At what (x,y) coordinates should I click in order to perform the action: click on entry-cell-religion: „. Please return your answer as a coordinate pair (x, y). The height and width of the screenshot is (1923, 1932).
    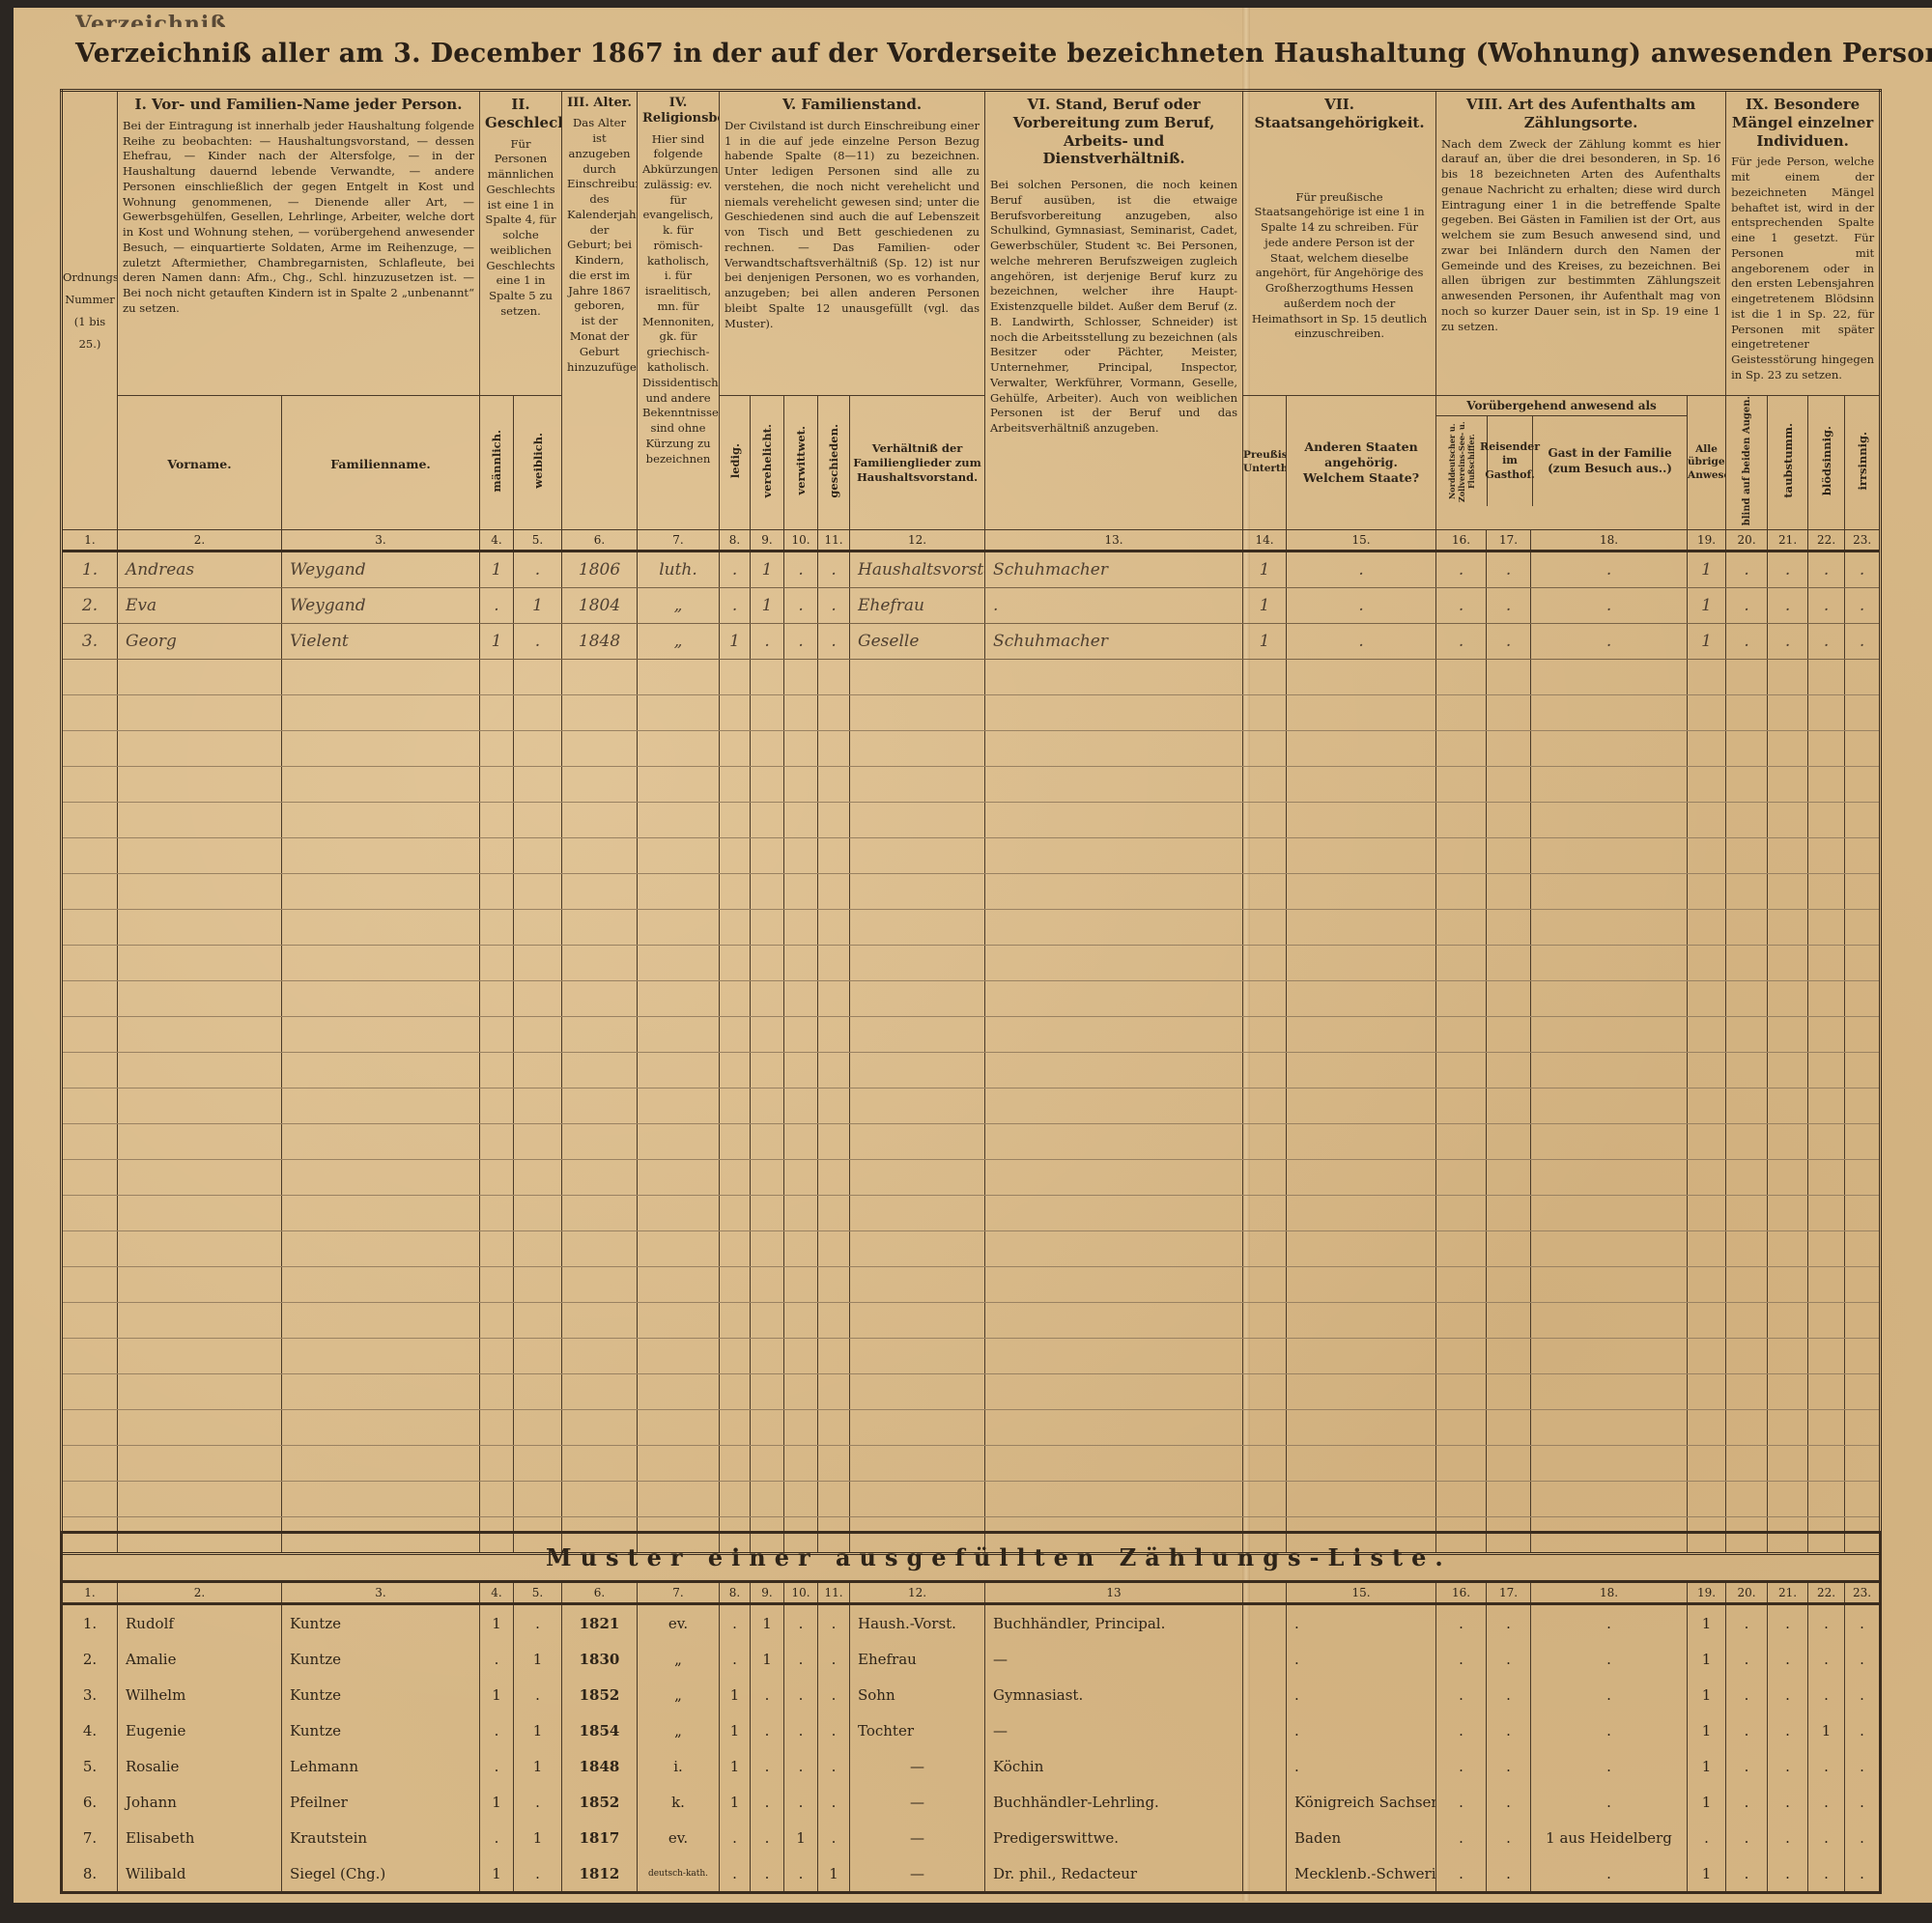
    Looking at the image, I should click on (679, 642).